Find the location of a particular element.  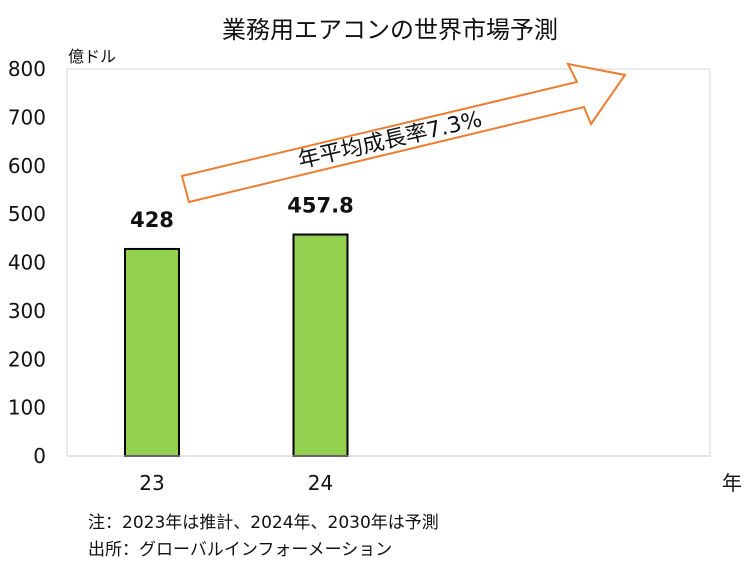

bar-series is located at coordinates (236, 345).